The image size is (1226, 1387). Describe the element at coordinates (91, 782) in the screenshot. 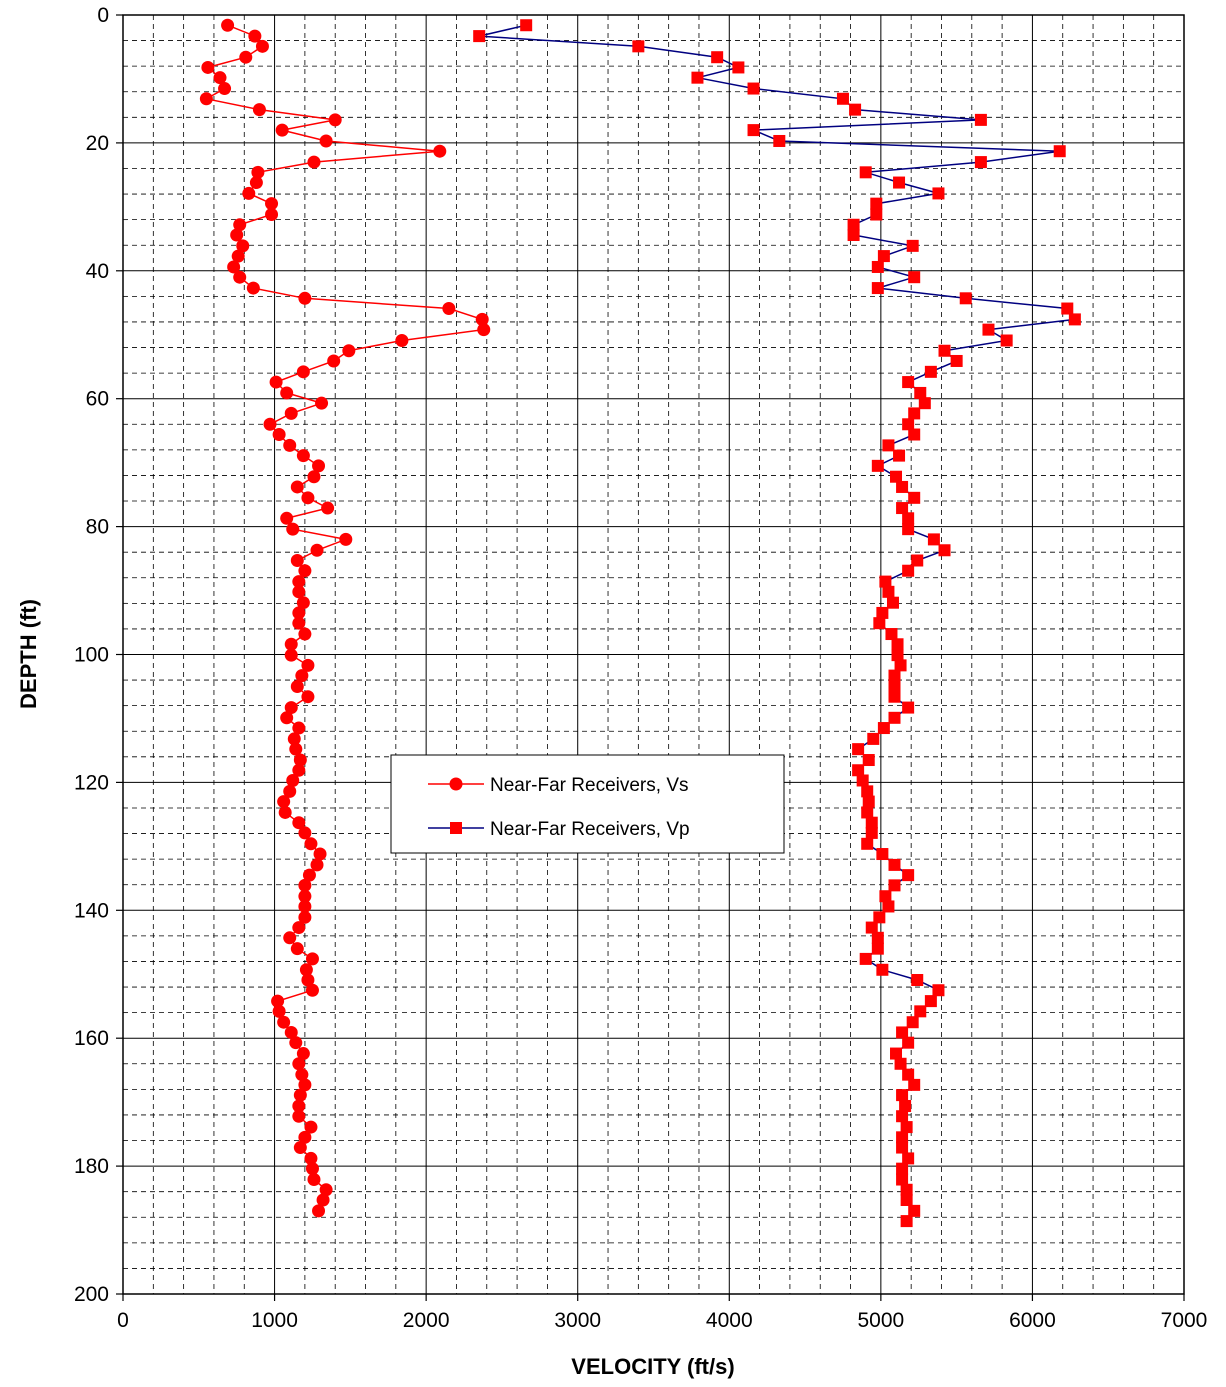

I see `y-tick-label: 120` at that location.